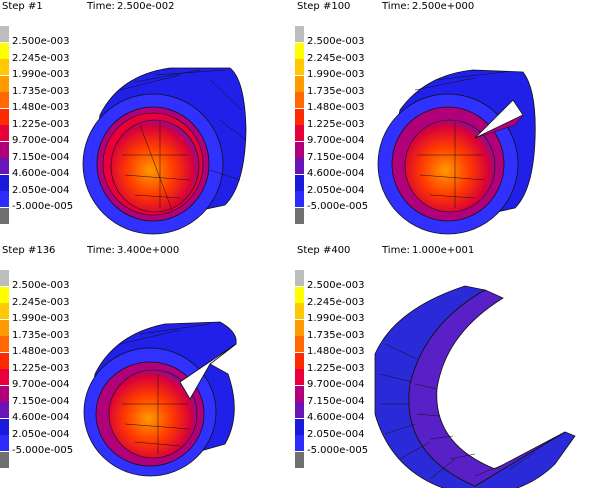  What do you see at coordinates (29, 250) in the screenshot?
I see `step-label: Step #136` at bounding box center [29, 250].